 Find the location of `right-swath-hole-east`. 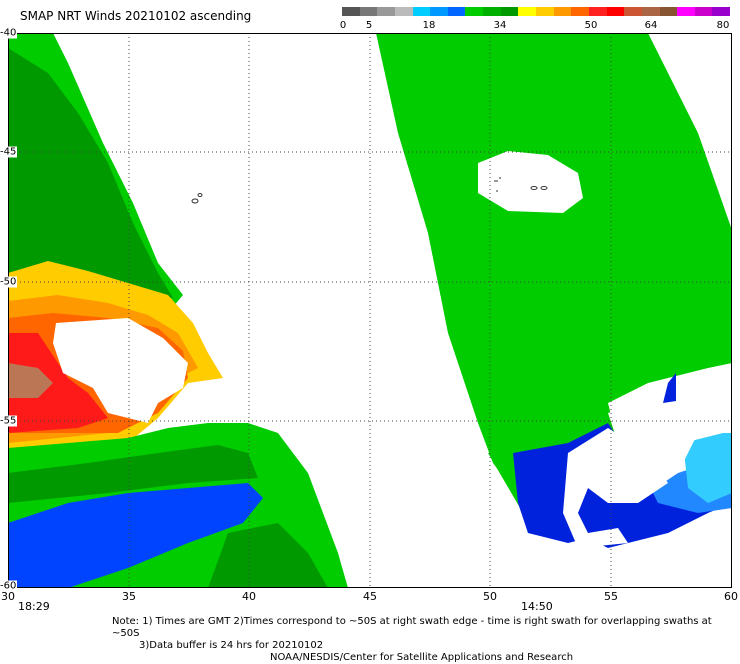

right-swath-hole-east is located at coordinates (670, 428).